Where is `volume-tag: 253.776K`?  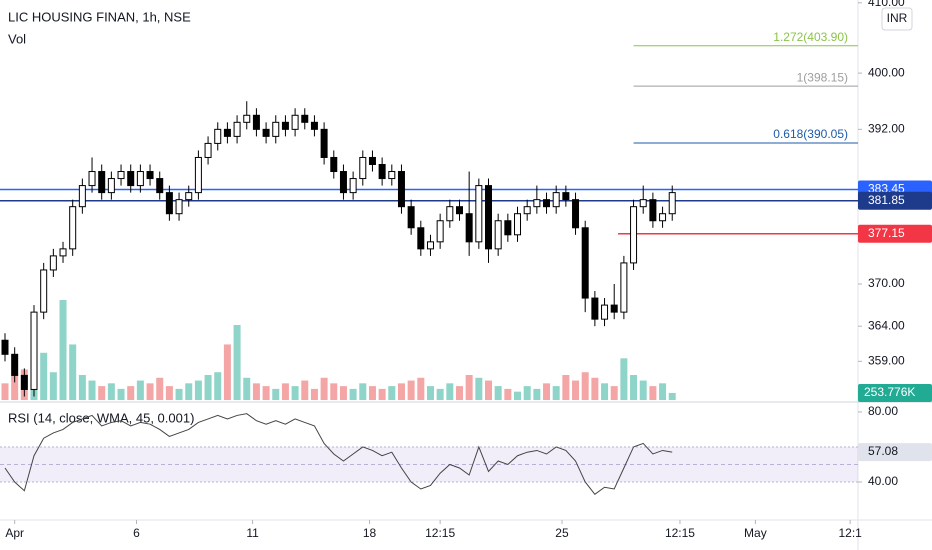
volume-tag: 253.776K is located at coordinates (889, 392).